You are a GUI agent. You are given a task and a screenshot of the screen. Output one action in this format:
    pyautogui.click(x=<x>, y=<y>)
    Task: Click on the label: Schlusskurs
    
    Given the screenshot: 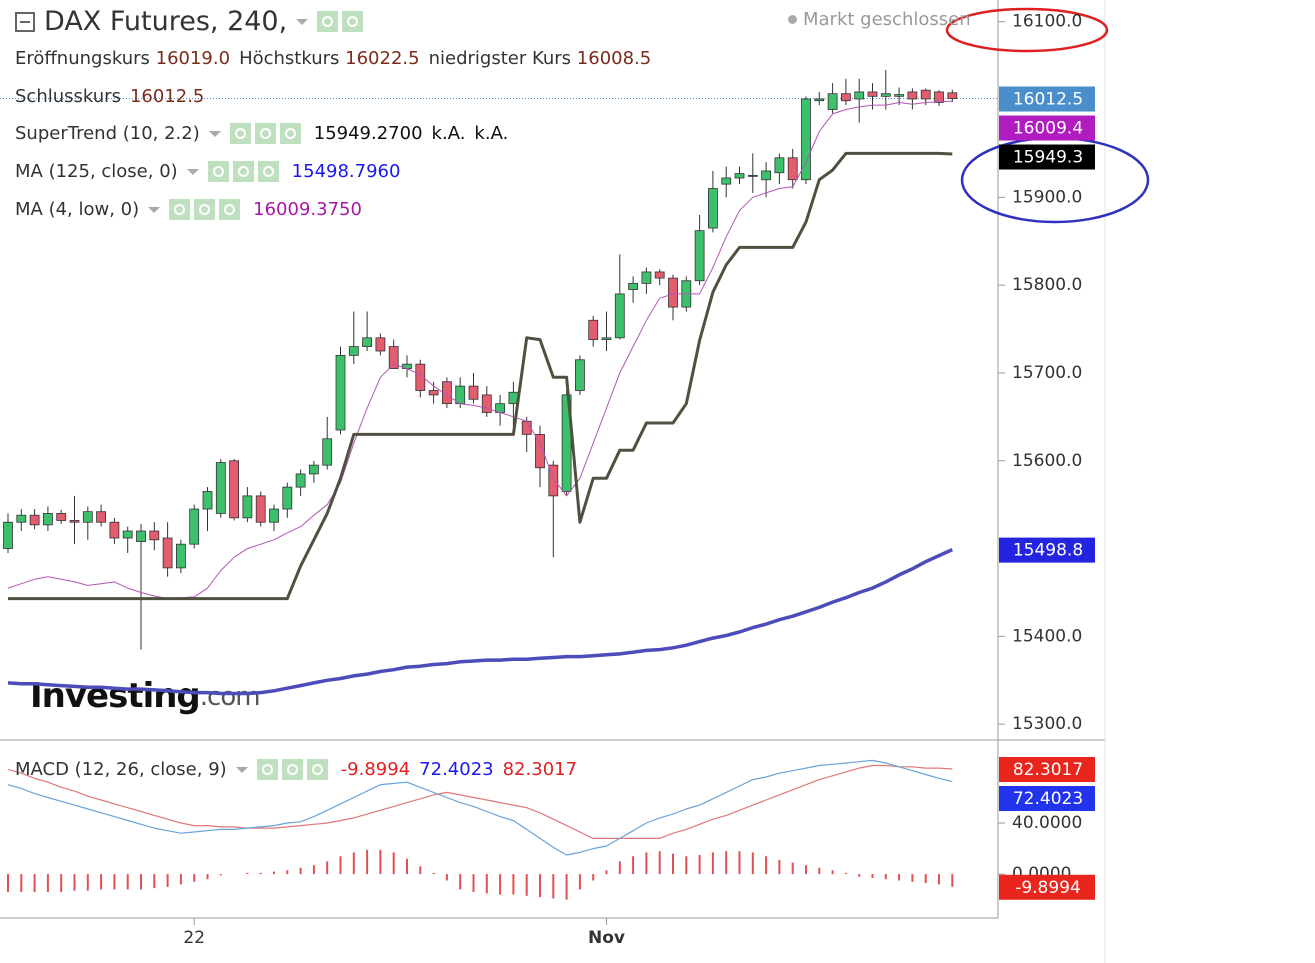 What is the action you would take?
    pyautogui.click(x=68, y=96)
    